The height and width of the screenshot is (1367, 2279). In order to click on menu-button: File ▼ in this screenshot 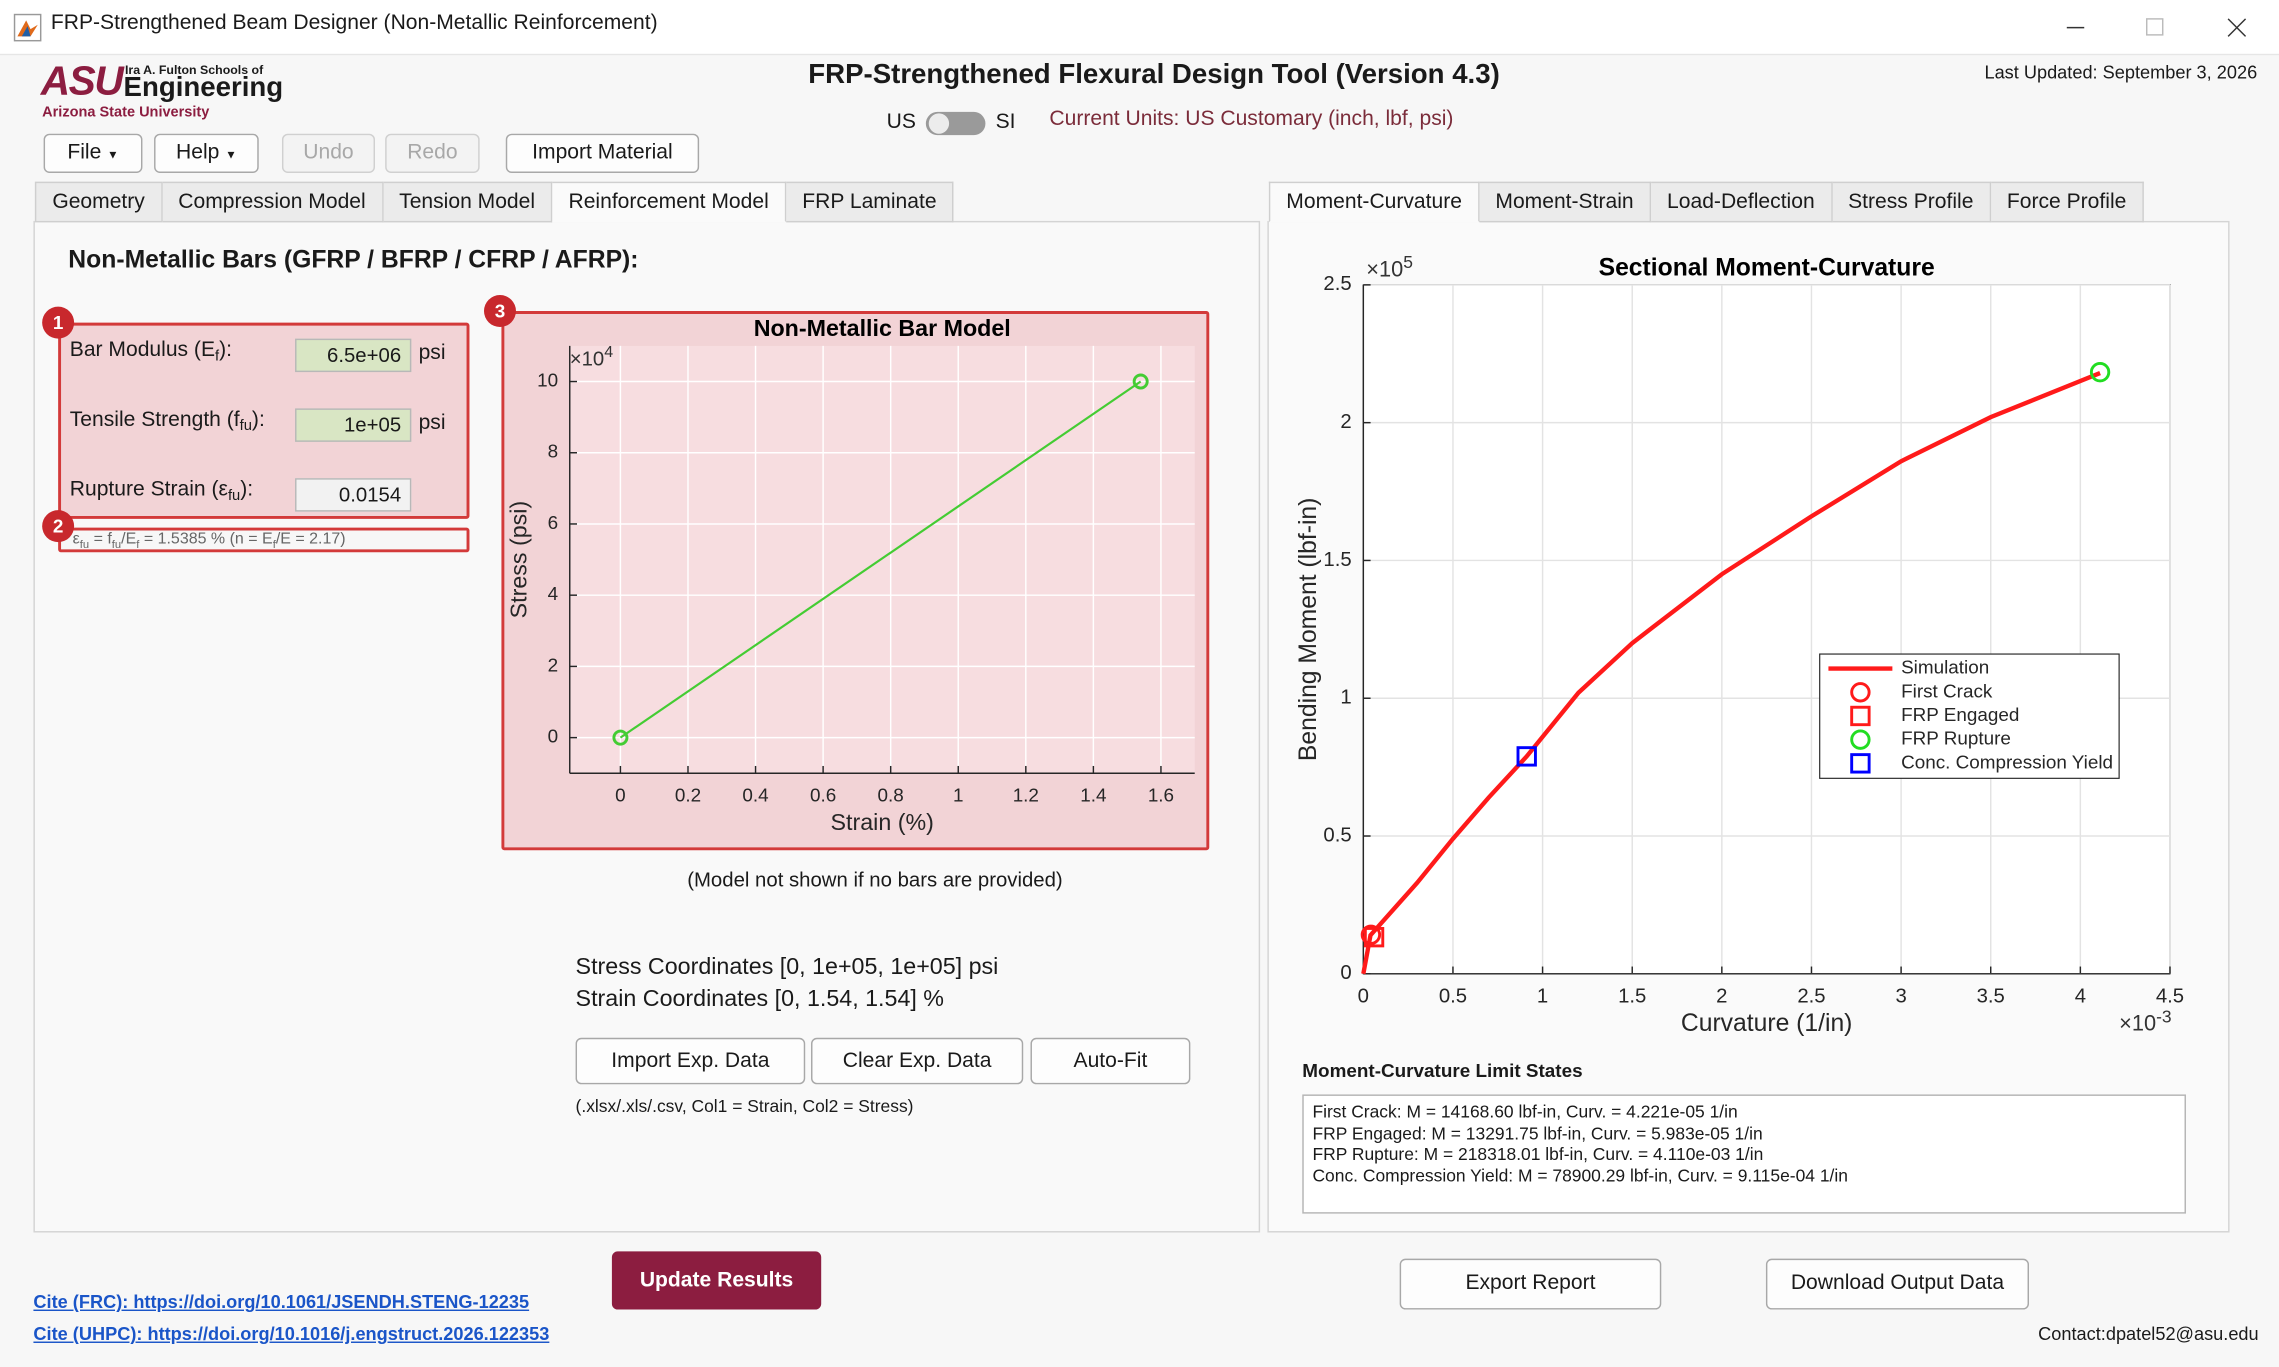, I will do `click(93, 153)`.